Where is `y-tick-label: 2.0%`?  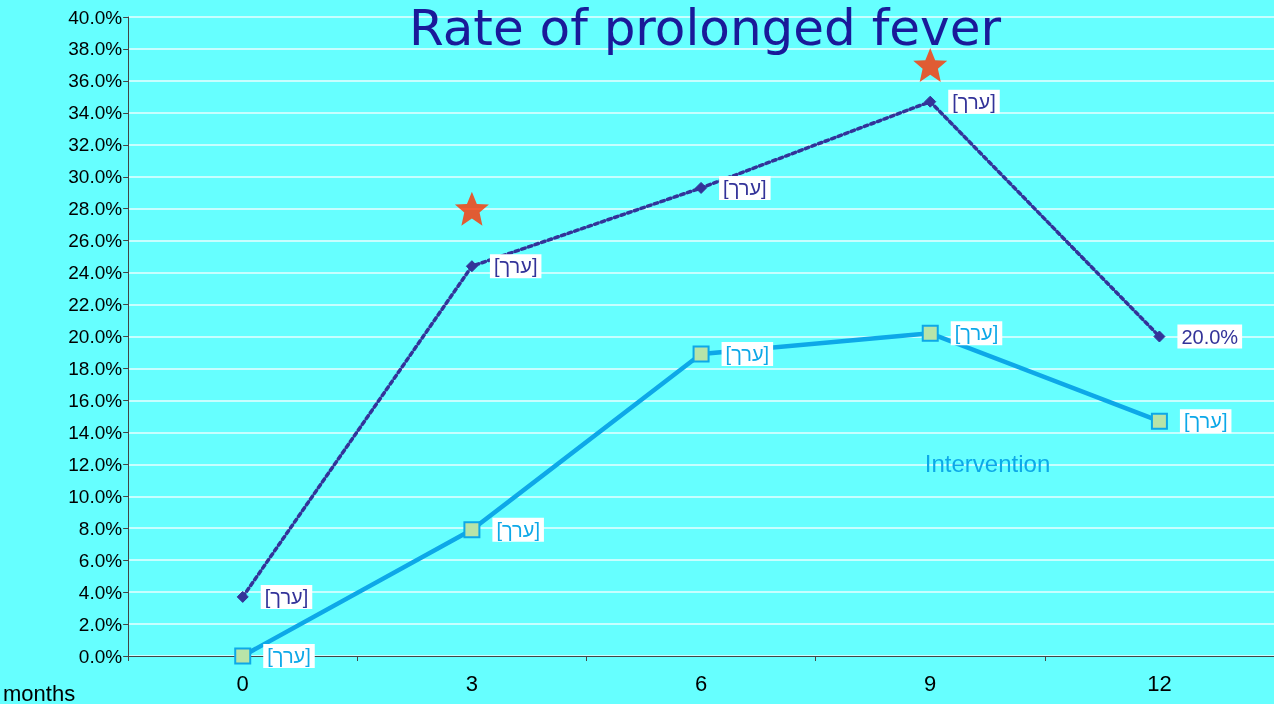 y-tick-label: 2.0% is located at coordinates (100, 624).